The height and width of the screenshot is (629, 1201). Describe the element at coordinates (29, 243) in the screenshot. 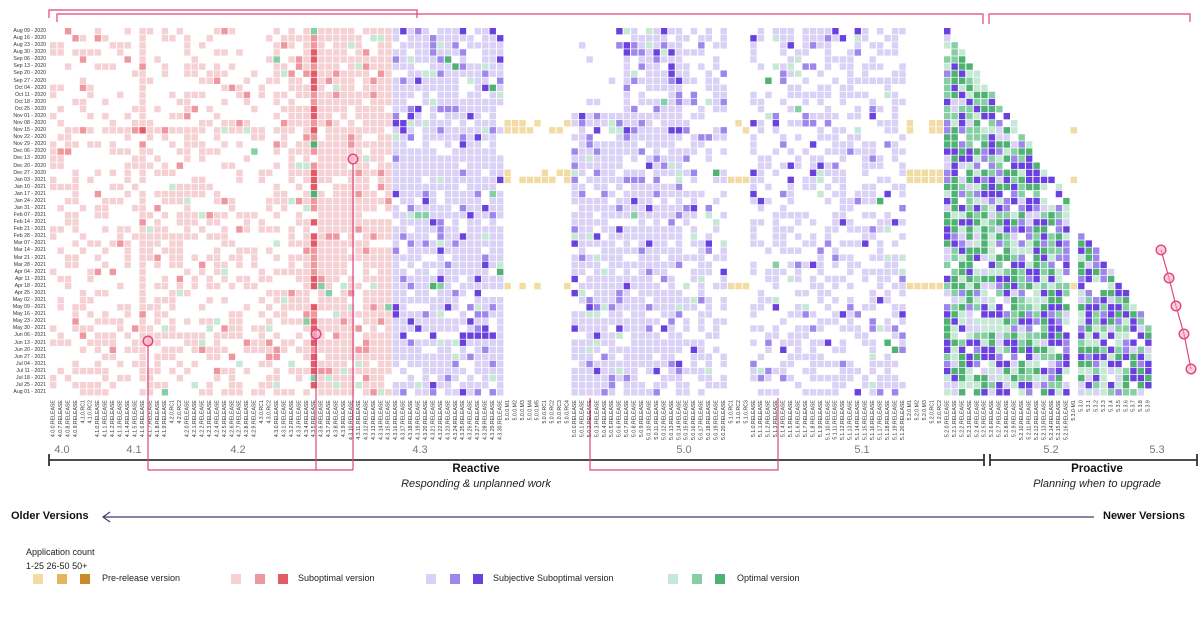

I see `y-label: Mar 07 - 2021` at that location.